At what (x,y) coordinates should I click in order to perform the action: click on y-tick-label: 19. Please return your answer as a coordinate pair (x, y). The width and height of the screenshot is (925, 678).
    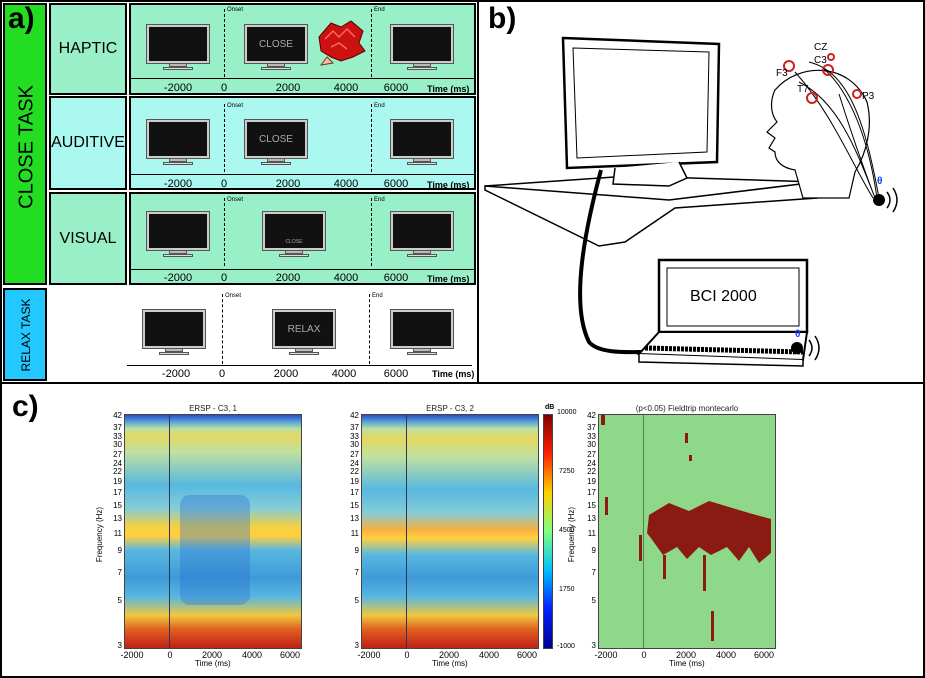
    Looking at the image, I should click on (354, 481).